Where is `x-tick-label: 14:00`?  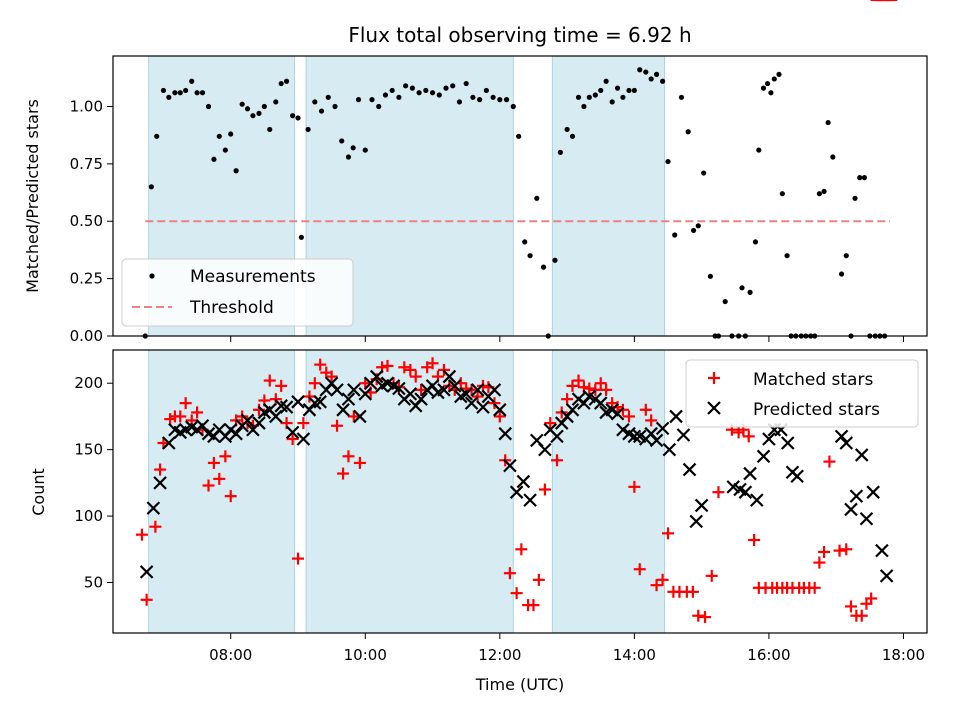
x-tick-label: 14:00 is located at coordinates (634, 655).